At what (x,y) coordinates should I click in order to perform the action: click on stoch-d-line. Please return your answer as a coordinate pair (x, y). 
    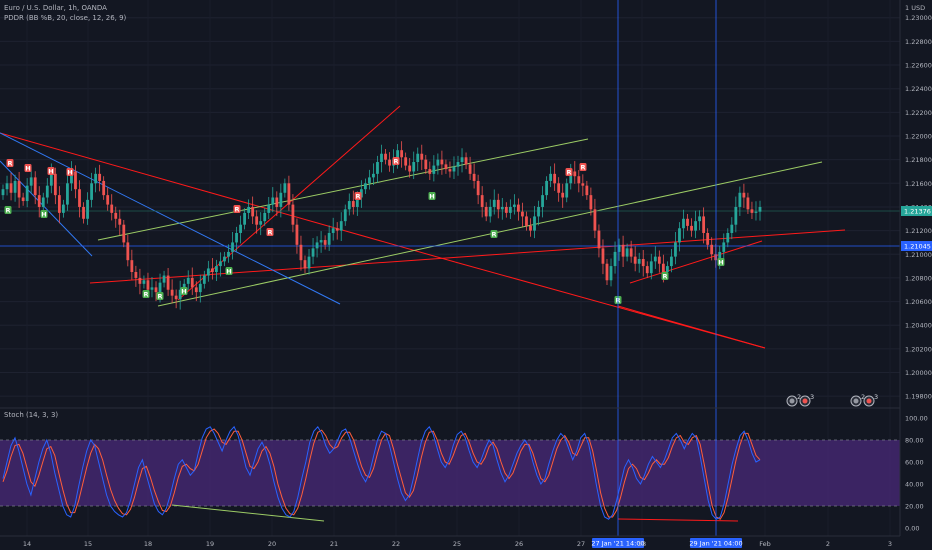
    Looking at the image, I should click on (381, 474).